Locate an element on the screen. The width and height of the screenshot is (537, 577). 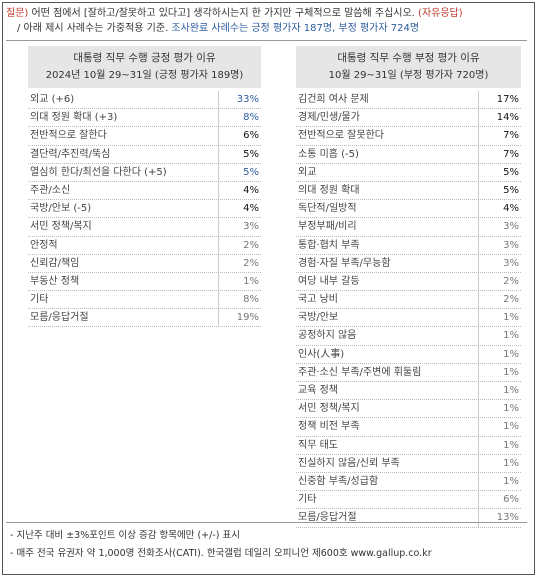
negative-reason-label: 직무 태도 is located at coordinates (318, 445).